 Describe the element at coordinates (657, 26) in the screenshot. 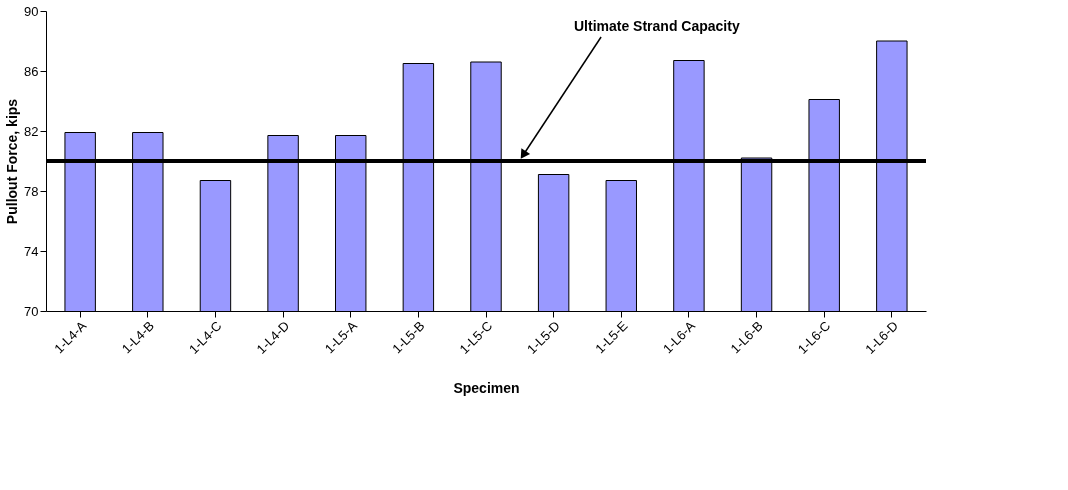

I see `ref-line-label: Ultimate Strand Capacity` at that location.